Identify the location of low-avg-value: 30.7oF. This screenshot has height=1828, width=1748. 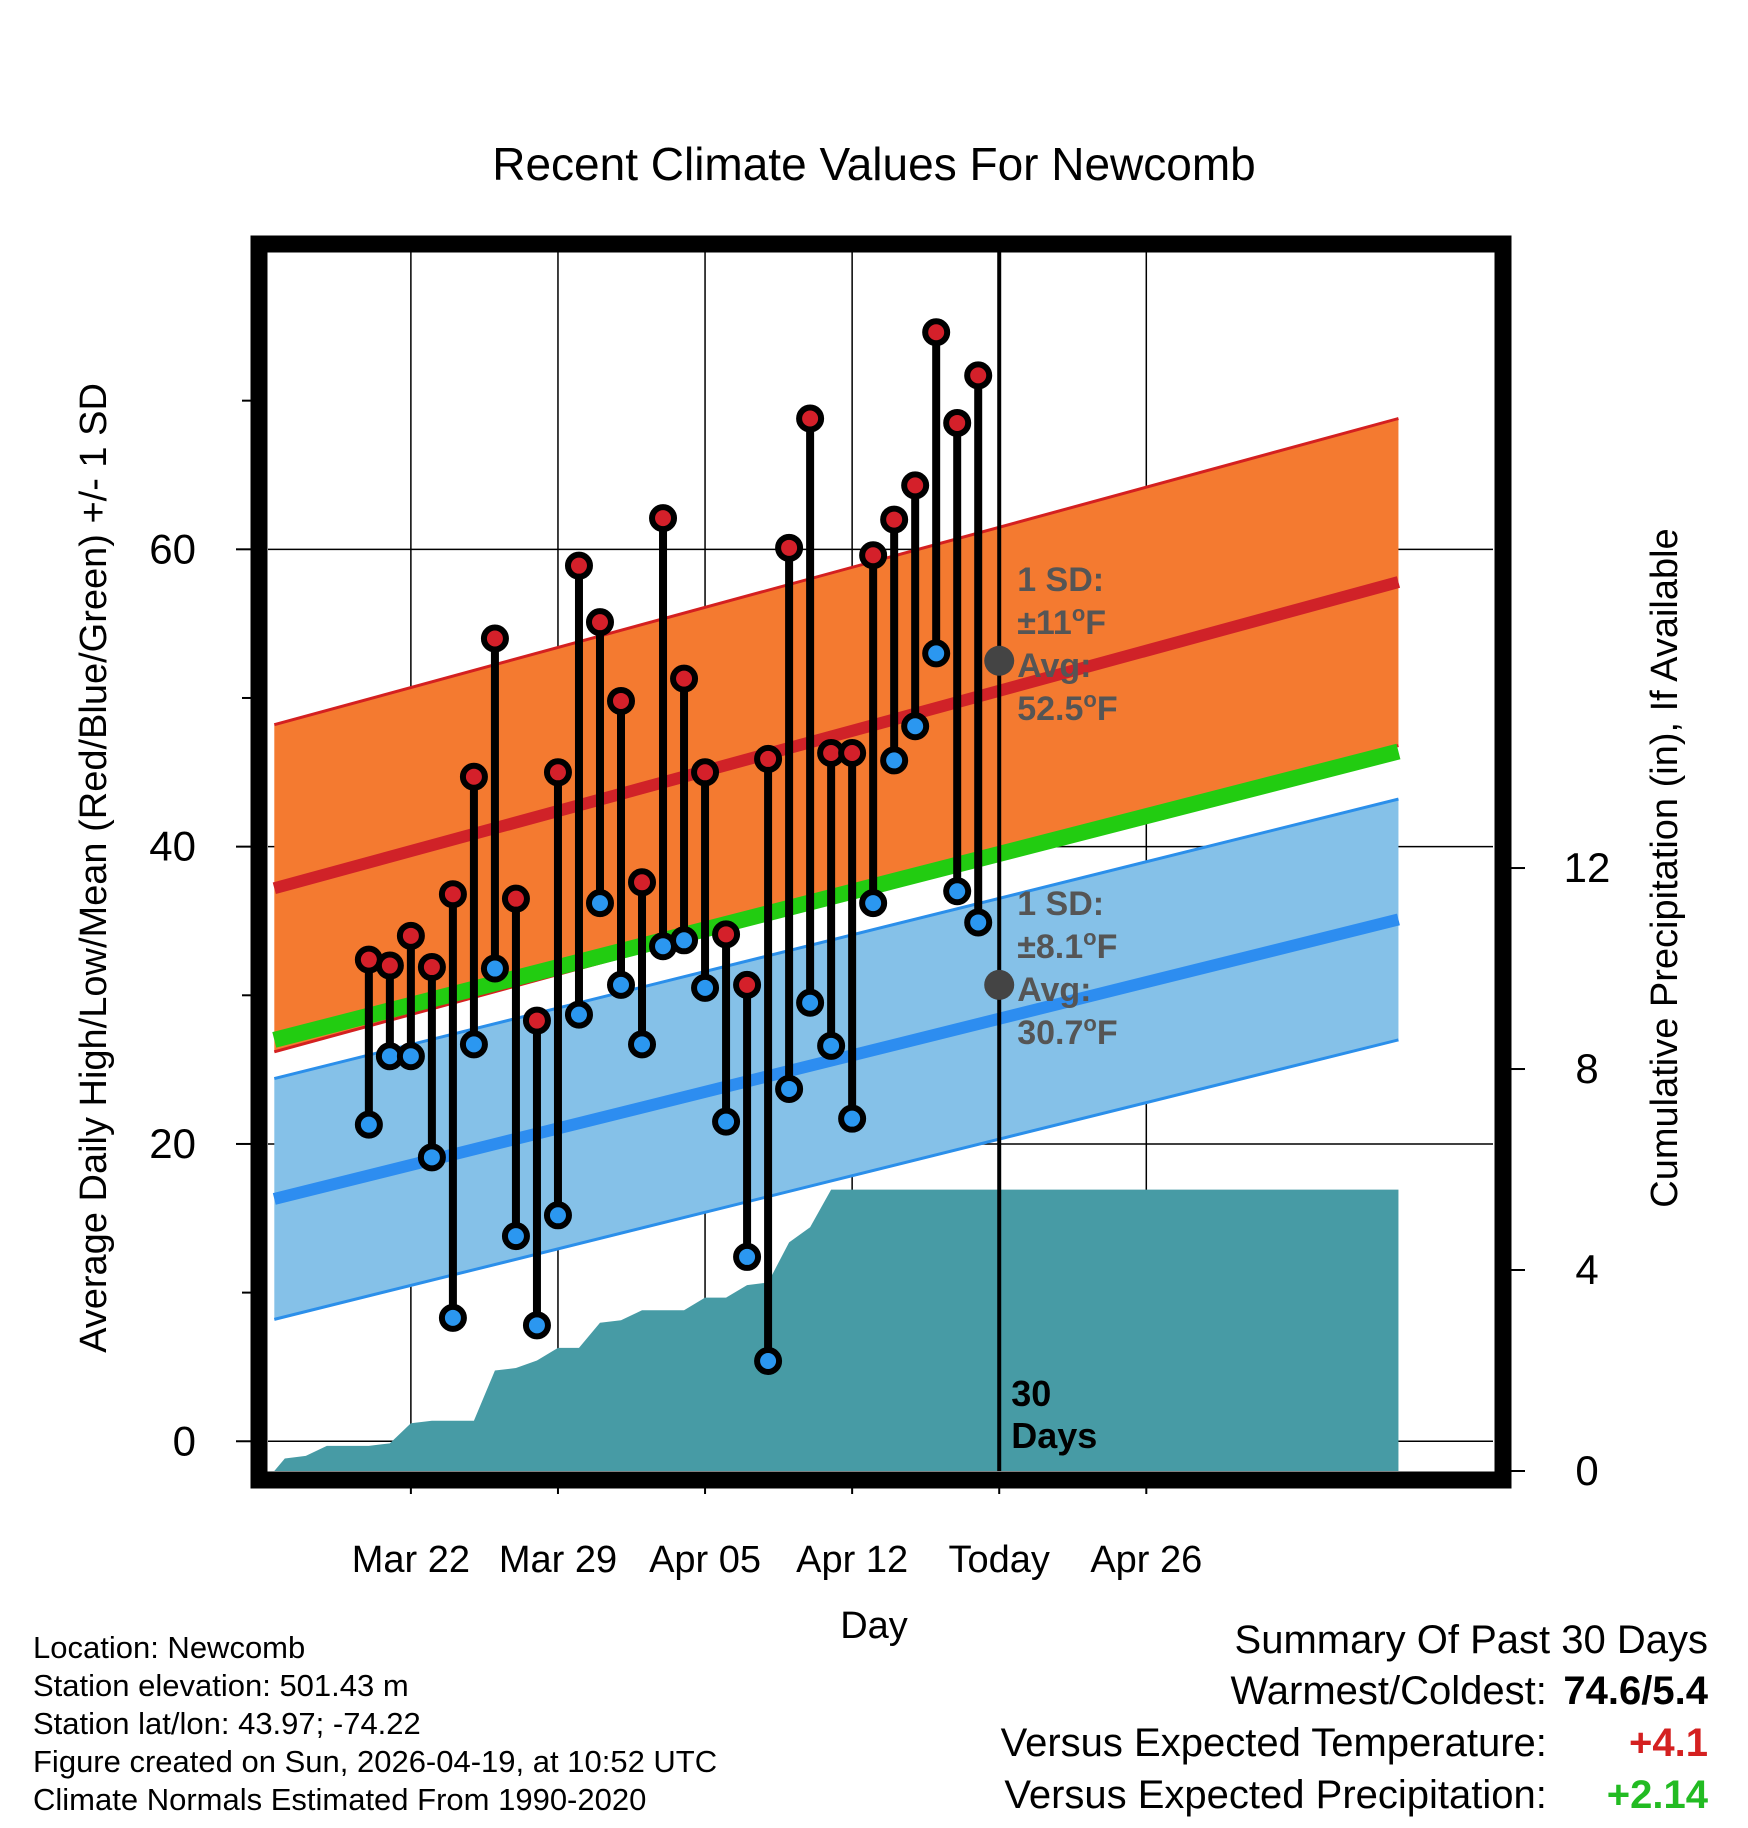
(1067, 1031).